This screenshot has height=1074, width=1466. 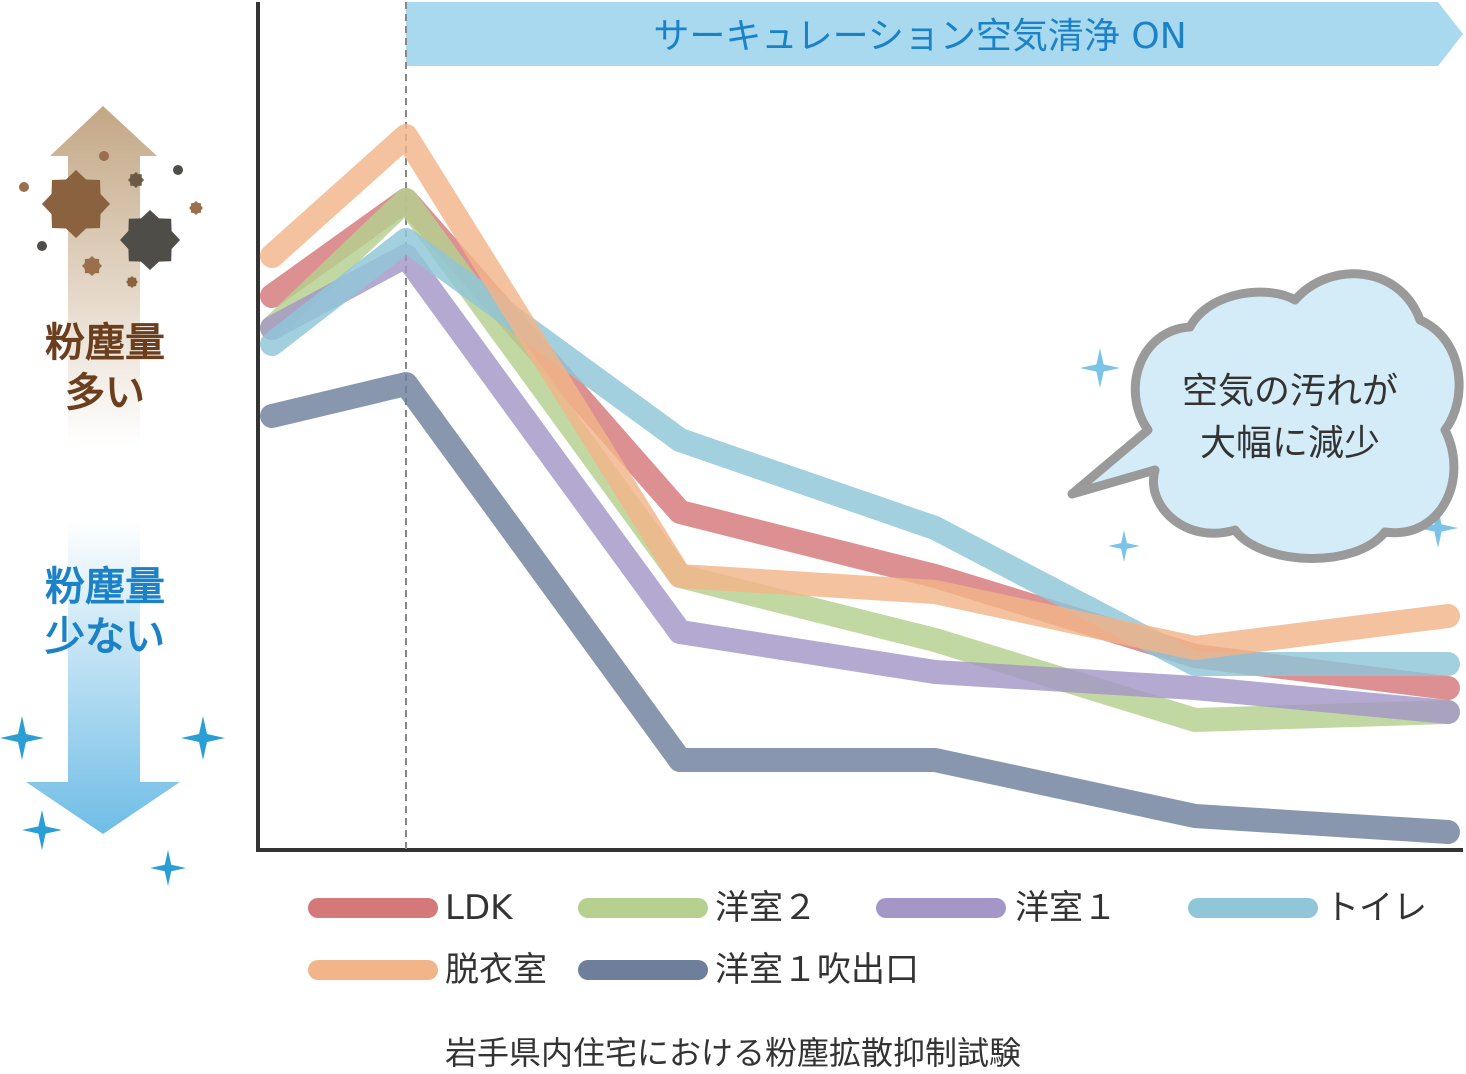 I want to click on dust-particles-icon, so click(x=111, y=219).